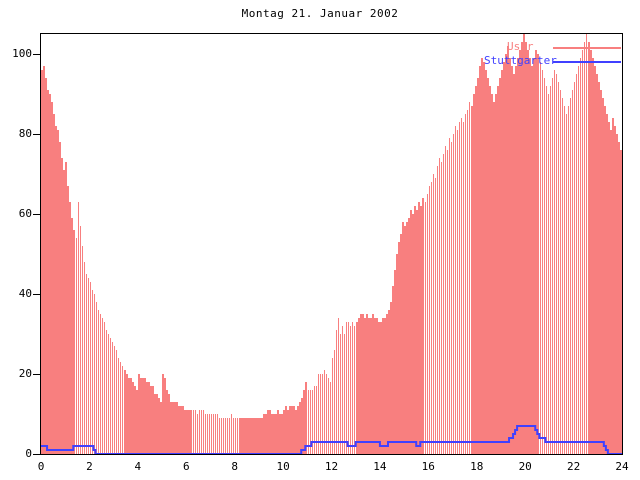  I want to click on legend-label-user: User, so click(520, 46).